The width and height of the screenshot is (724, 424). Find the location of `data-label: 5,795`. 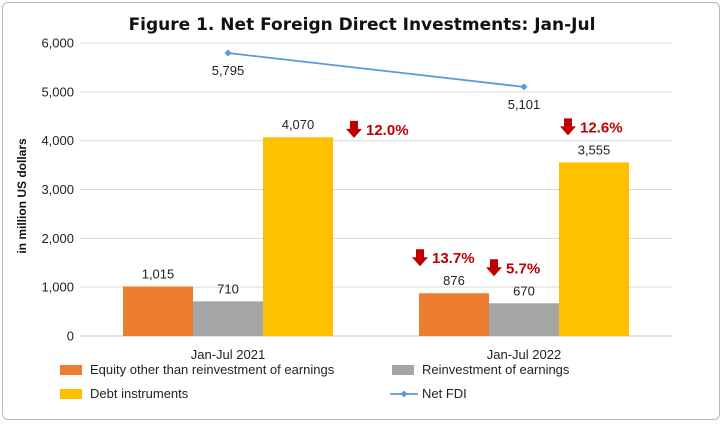

data-label: 5,795 is located at coordinates (228, 70).